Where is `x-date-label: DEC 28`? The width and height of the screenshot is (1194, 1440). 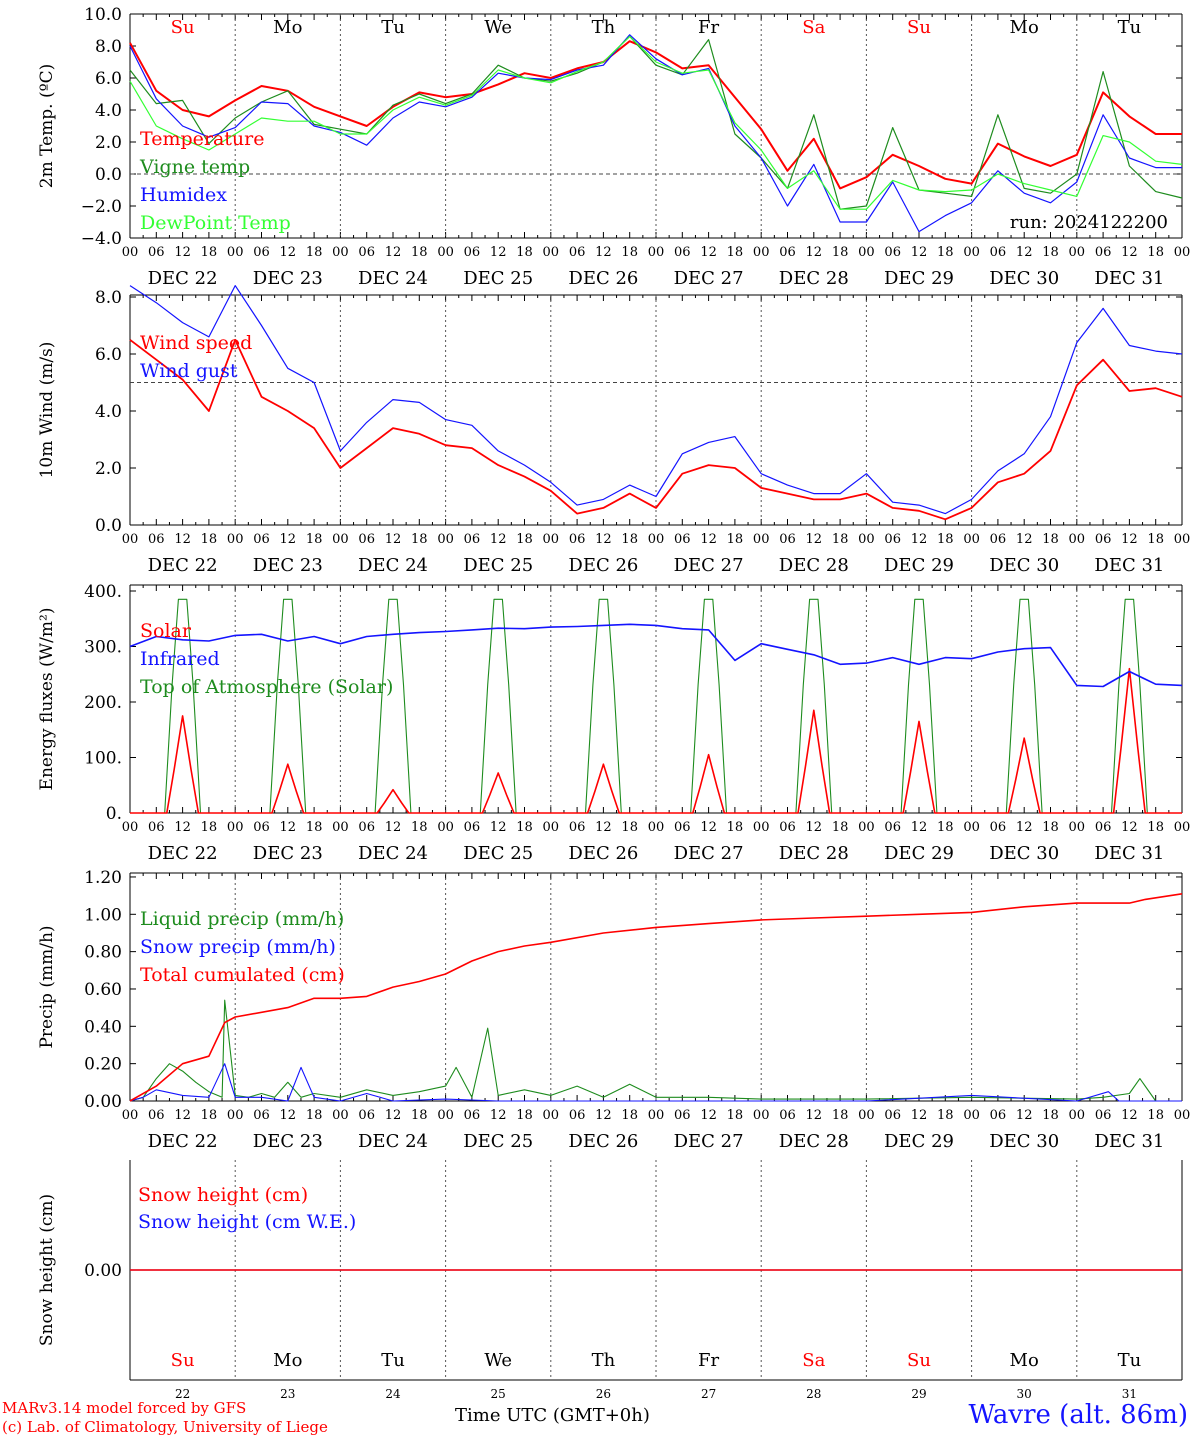
x-date-label: DEC 28 is located at coordinates (814, 1141).